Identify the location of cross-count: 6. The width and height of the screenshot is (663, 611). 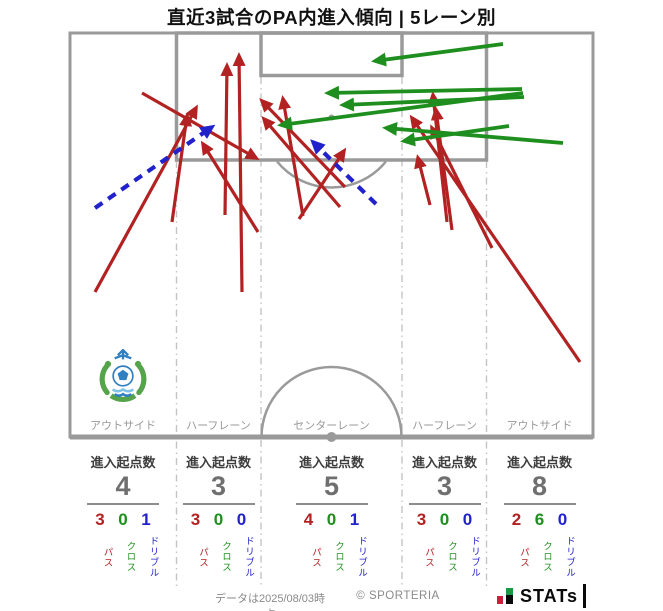
(539, 520).